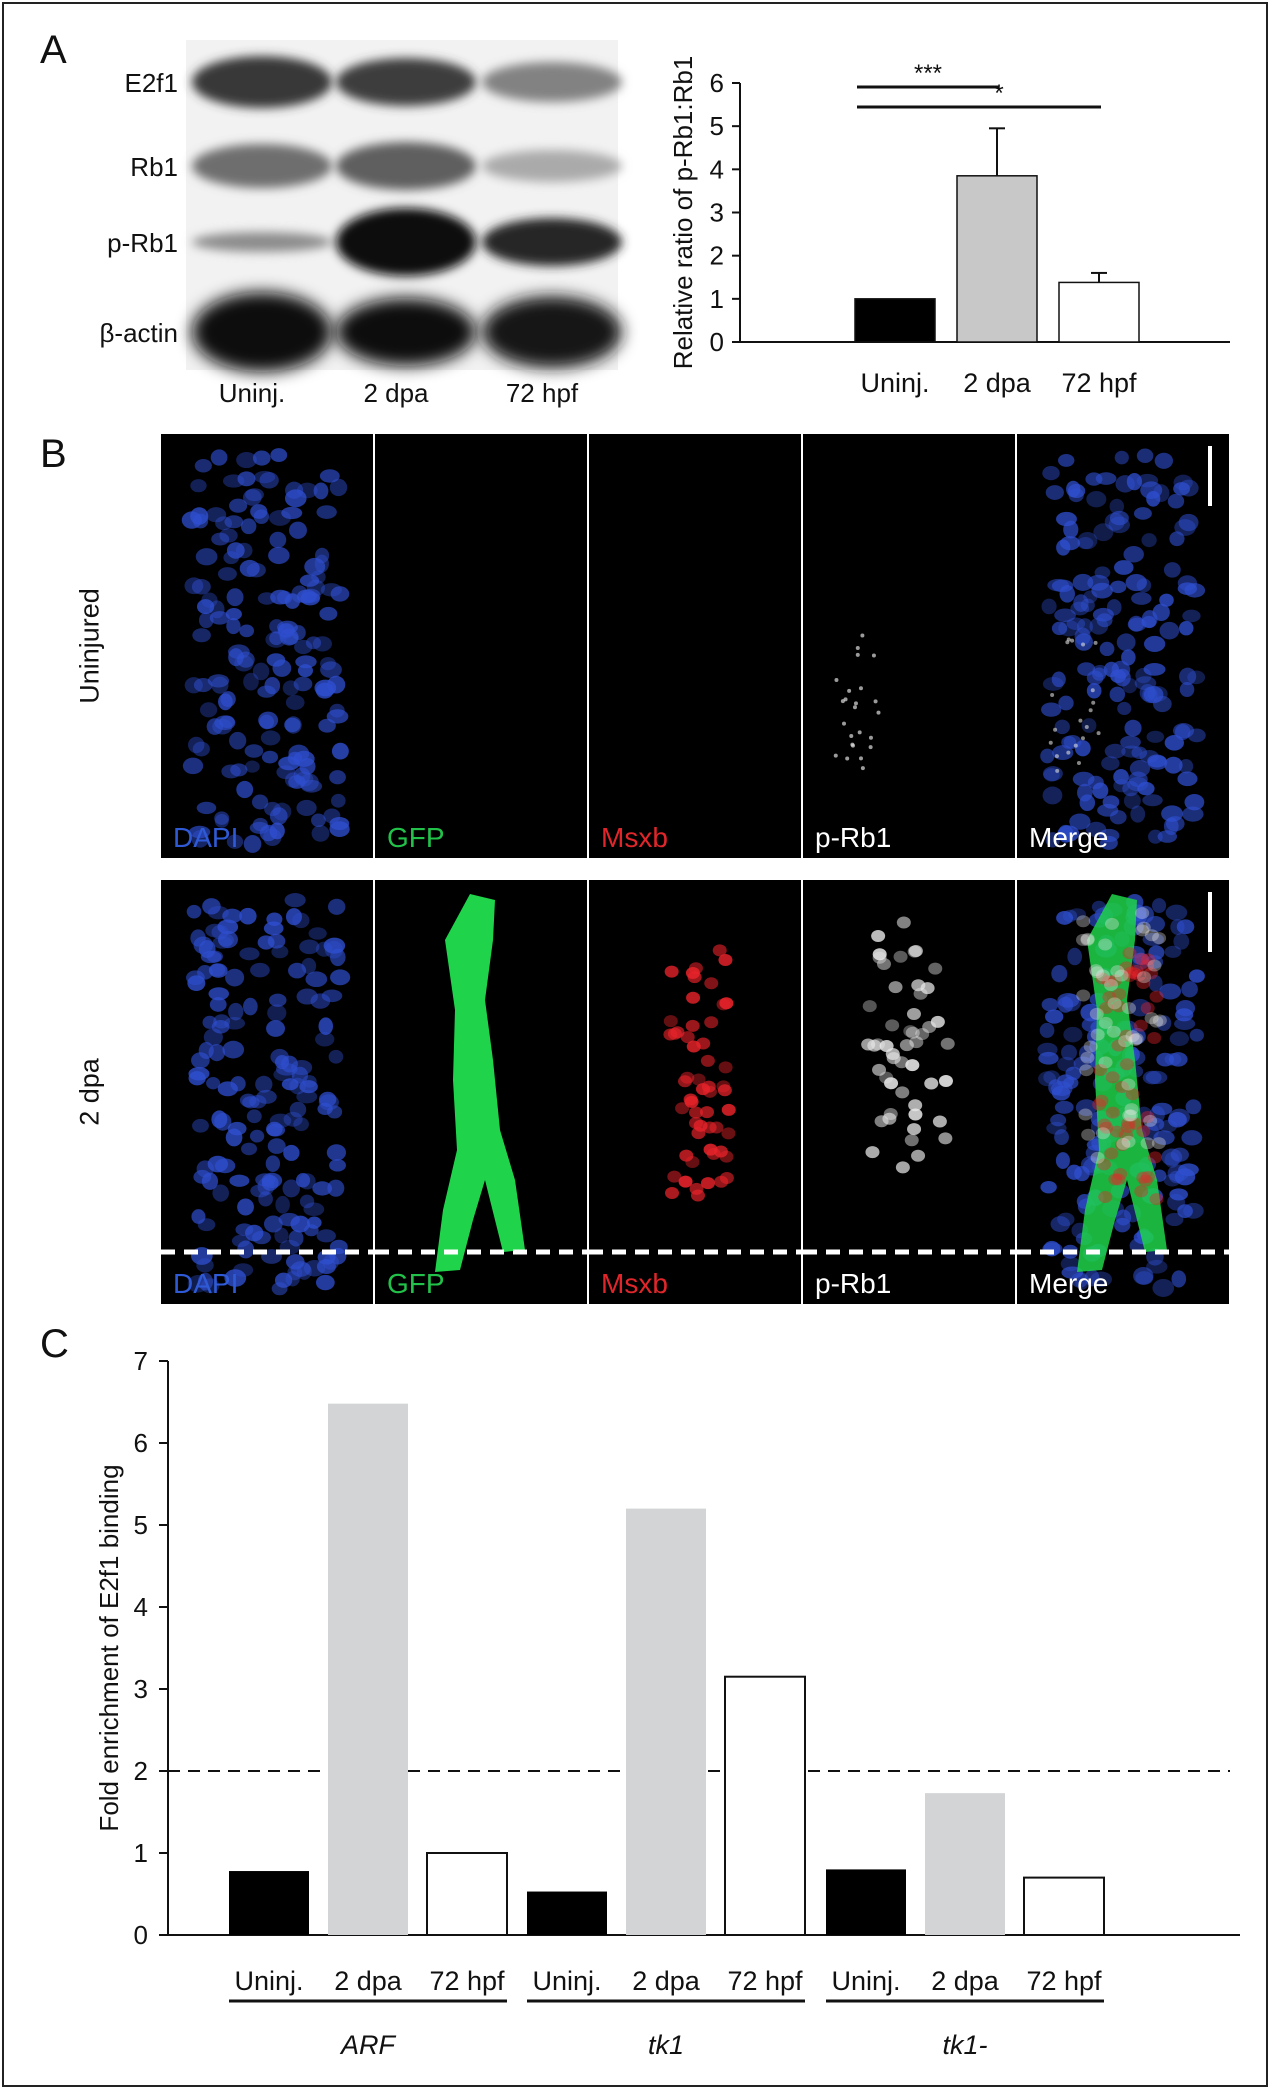  Describe the element at coordinates (717, 256) in the screenshot. I see `chart-a-y-tick-label: 2` at that location.